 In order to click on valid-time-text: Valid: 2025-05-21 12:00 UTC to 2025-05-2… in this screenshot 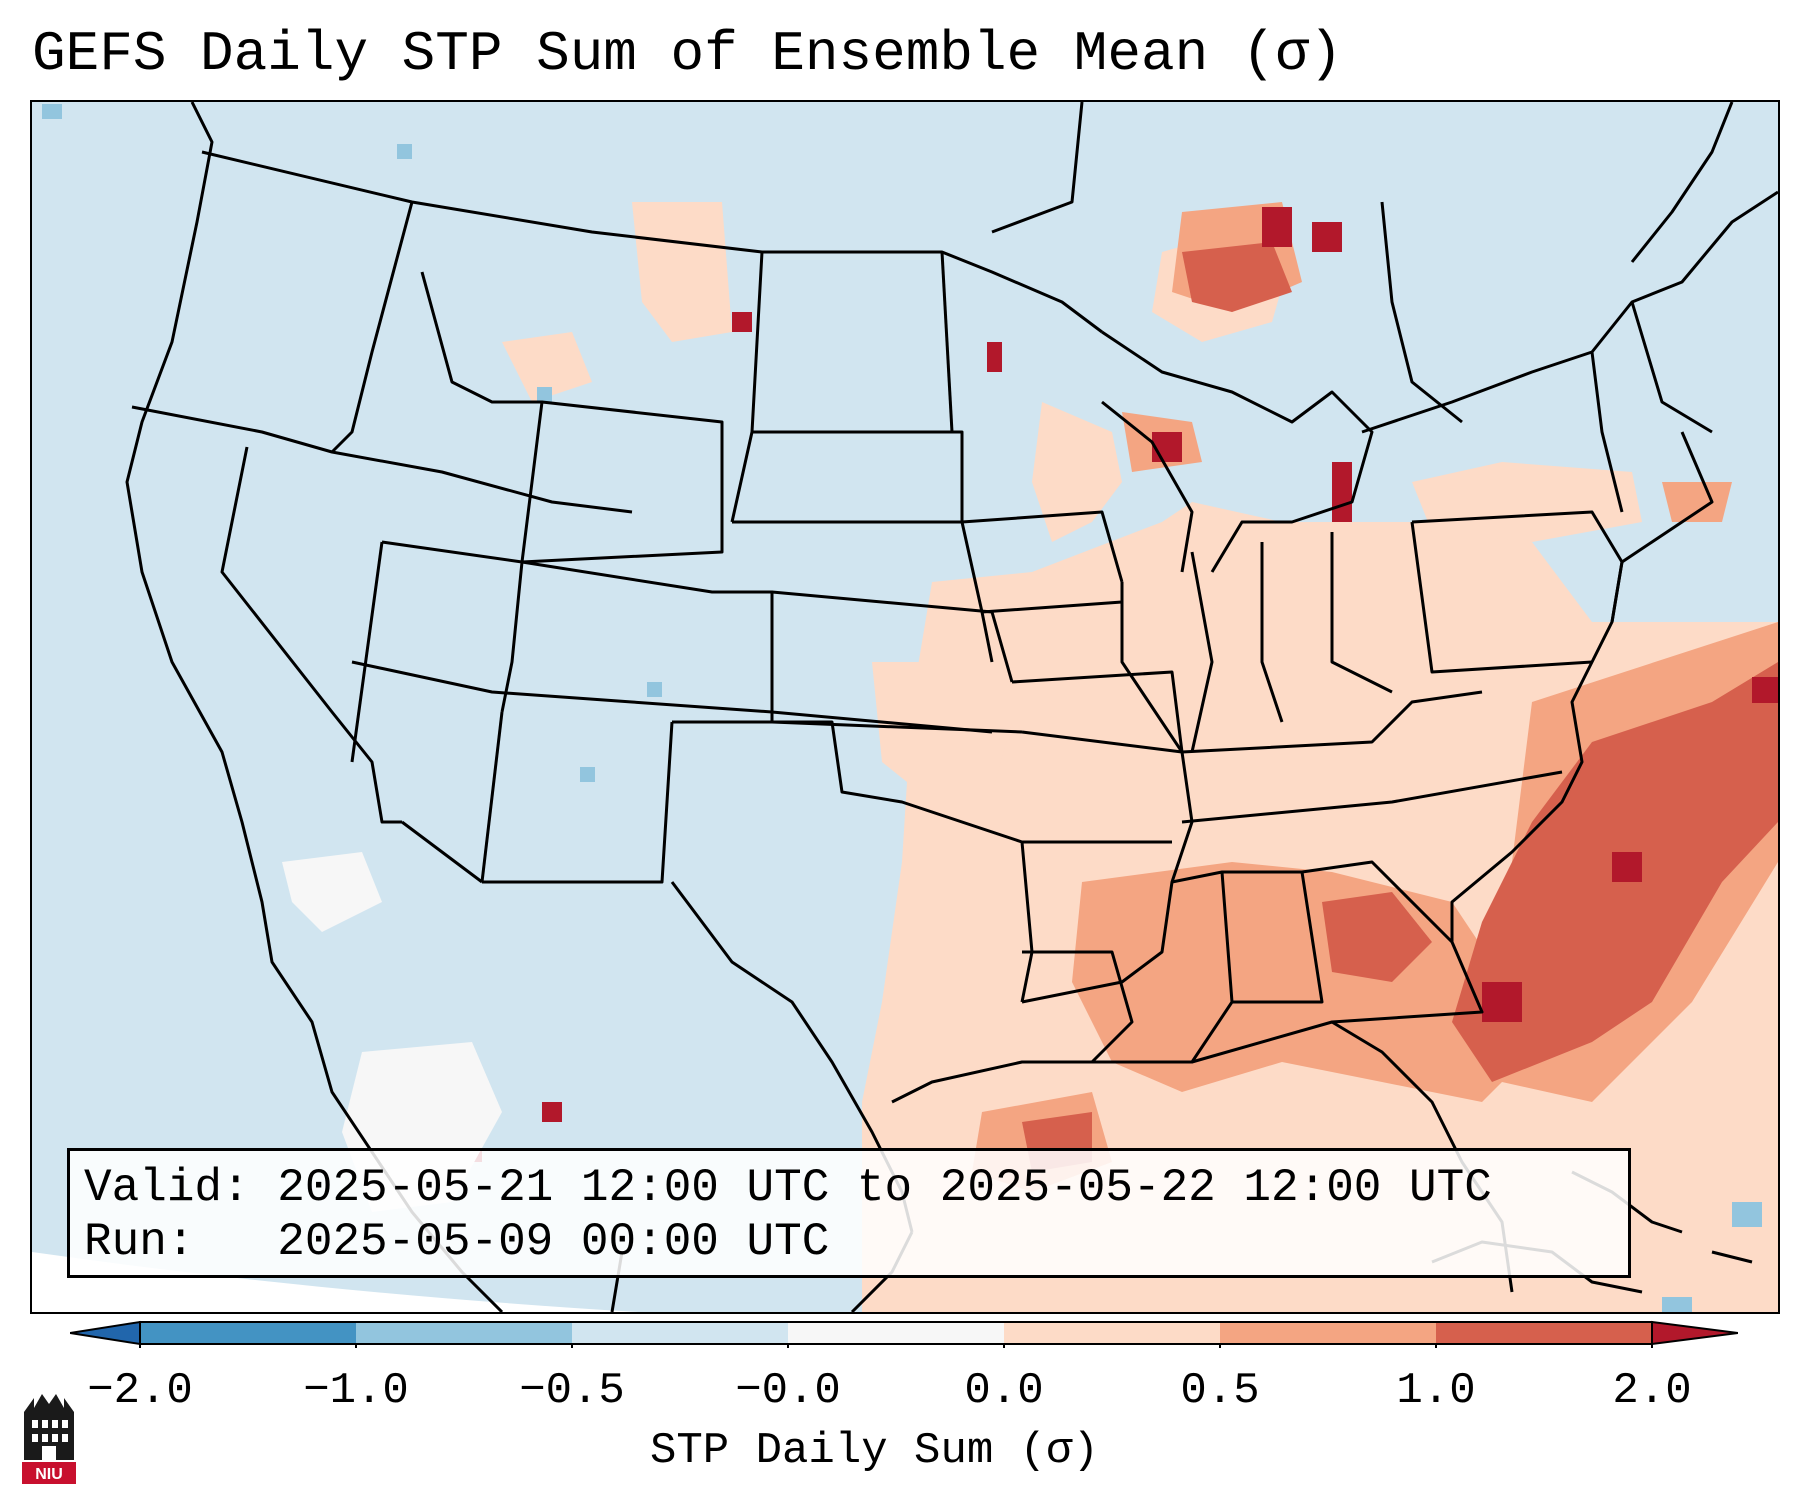, I will do `click(788, 1188)`.